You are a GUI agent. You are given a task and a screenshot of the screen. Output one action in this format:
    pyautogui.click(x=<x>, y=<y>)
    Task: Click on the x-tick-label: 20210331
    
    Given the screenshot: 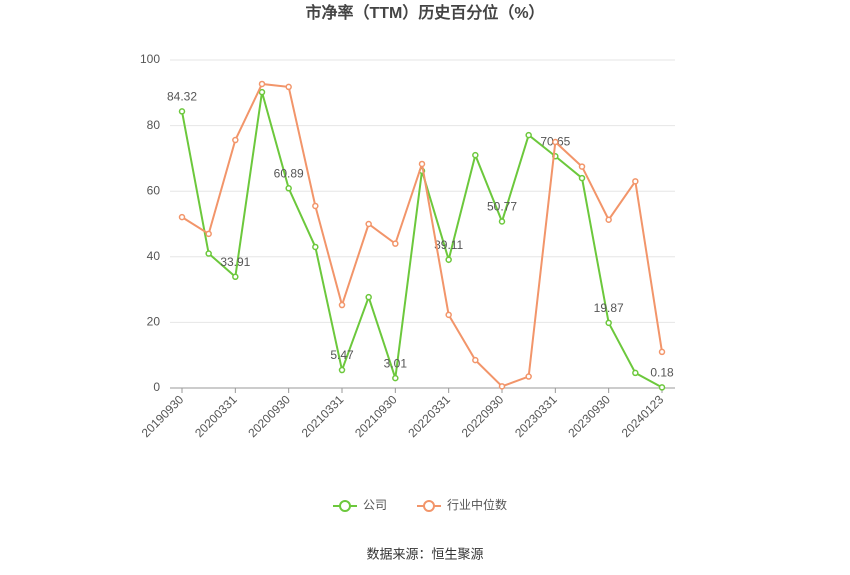 What is the action you would take?
    pyautogui.click(x=323, y=416)
    